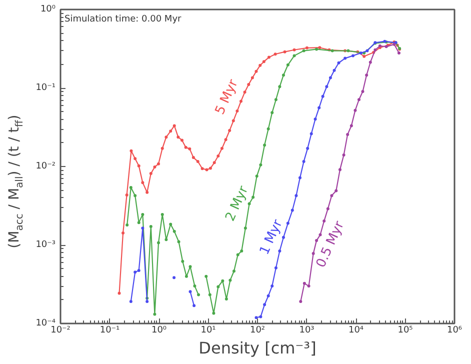  What do you see at coordinates (123, 19) in the screenshot?
I see `annotation: Simulation time: 0.00 Myr` at bounding box center [123, 19].